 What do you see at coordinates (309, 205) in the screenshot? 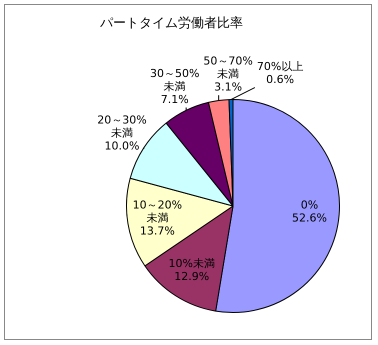
I see `slice-label: 0%` at bounding box center [309, 205].